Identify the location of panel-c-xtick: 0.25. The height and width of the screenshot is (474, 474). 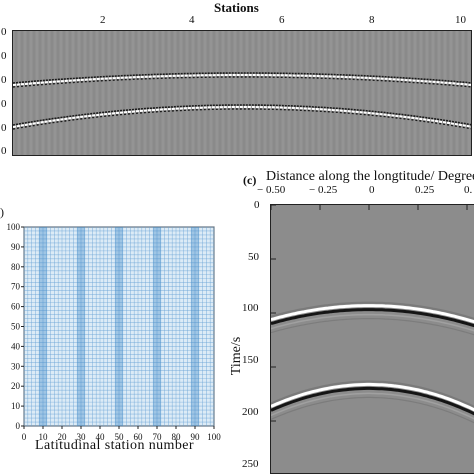
(425, 190).